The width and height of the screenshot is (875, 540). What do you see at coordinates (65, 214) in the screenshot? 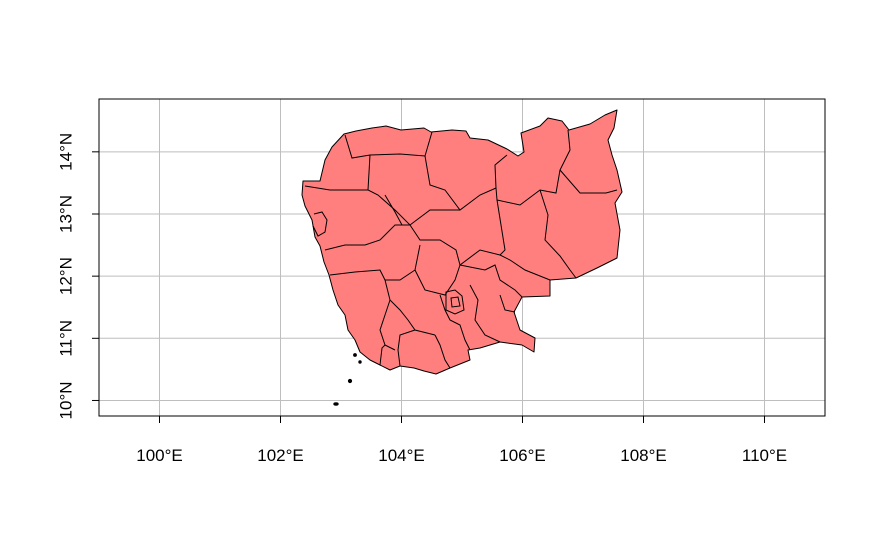
I see `y-tick-label: 13°N` at bounding box center [65, 214].